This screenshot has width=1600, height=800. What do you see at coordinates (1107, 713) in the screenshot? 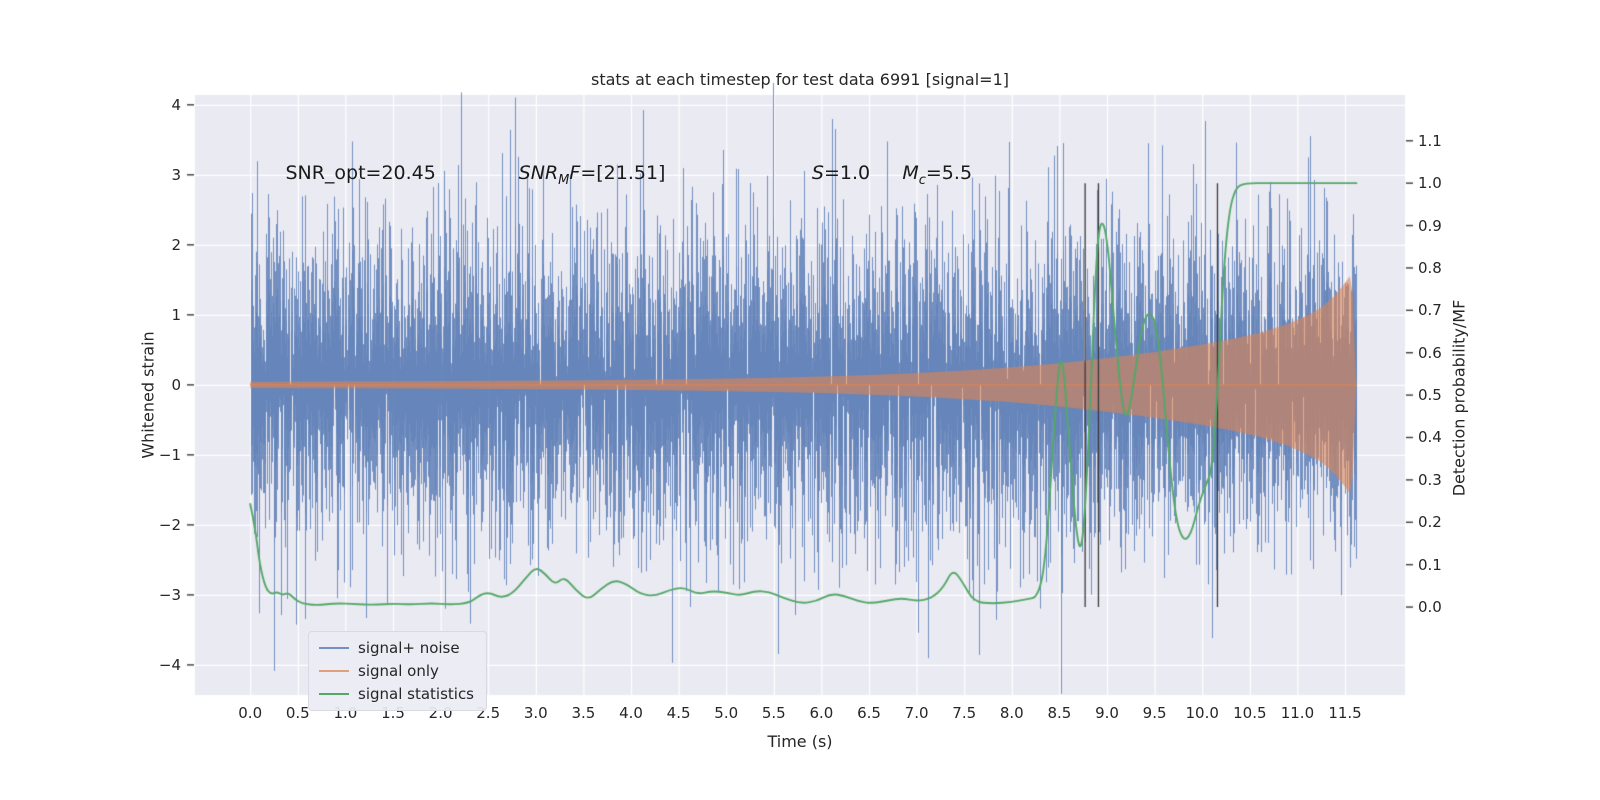
I see `x-tick-label: 9.0` at bounding box center [1107, 713].